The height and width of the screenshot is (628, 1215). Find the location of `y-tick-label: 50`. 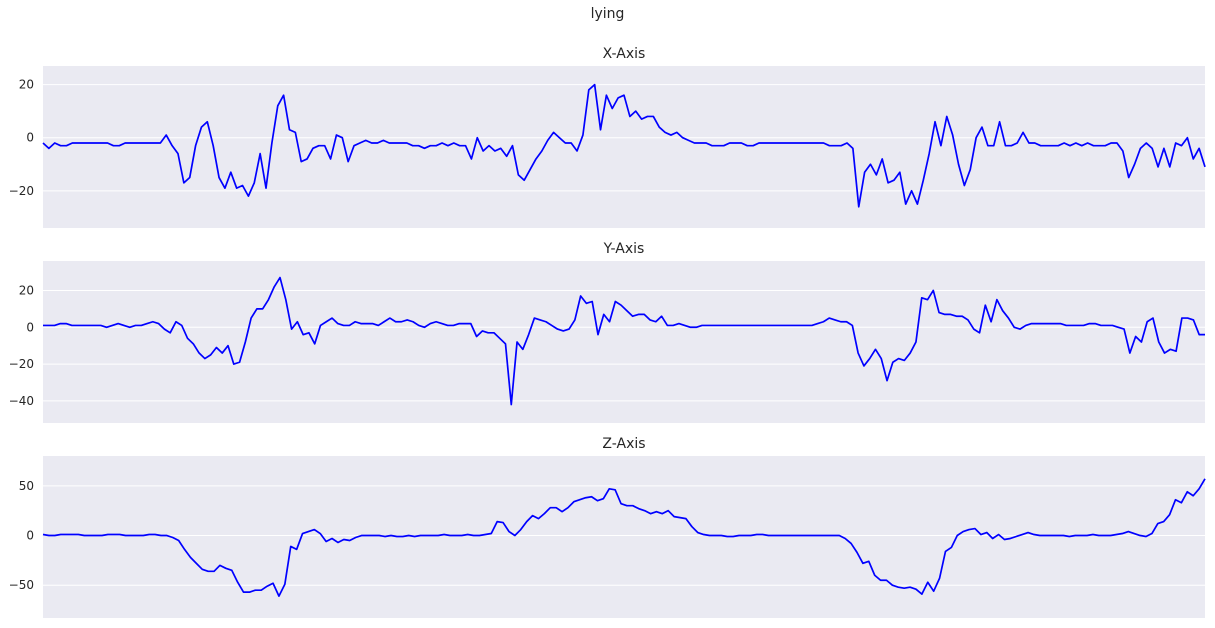

y-tick-label: 50 is located at coordinates (26, 486).